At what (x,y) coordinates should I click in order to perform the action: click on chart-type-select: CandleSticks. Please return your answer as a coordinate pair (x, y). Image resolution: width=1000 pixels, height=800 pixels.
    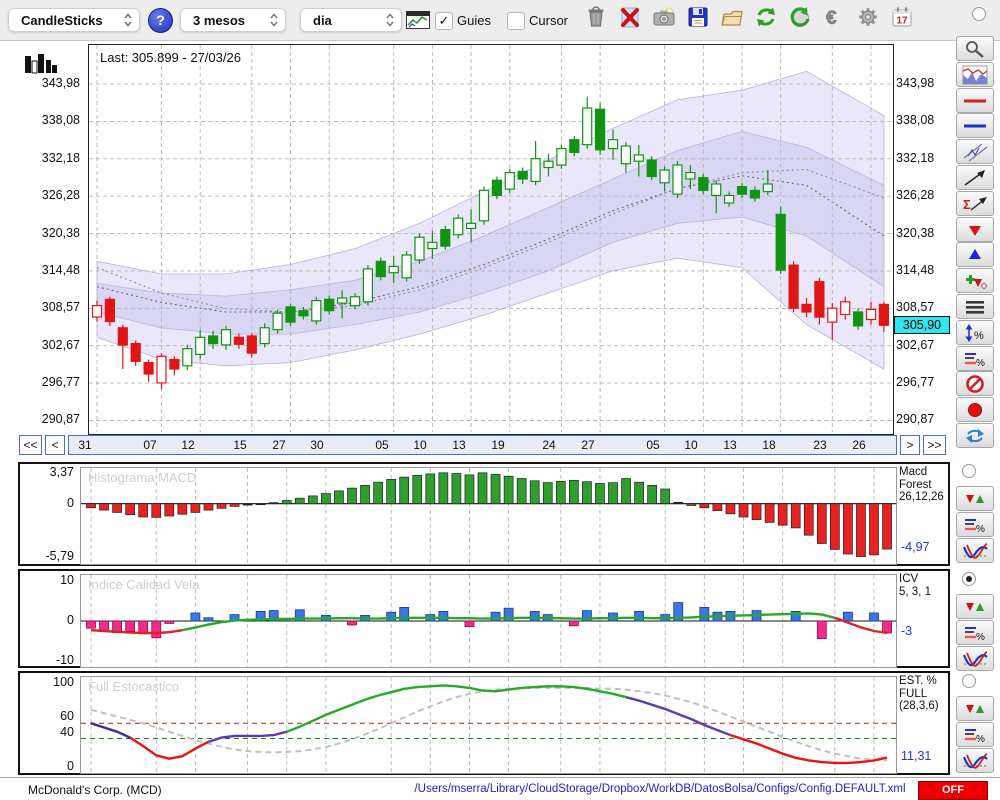
    Looking at the image, I should click on (74, 20).